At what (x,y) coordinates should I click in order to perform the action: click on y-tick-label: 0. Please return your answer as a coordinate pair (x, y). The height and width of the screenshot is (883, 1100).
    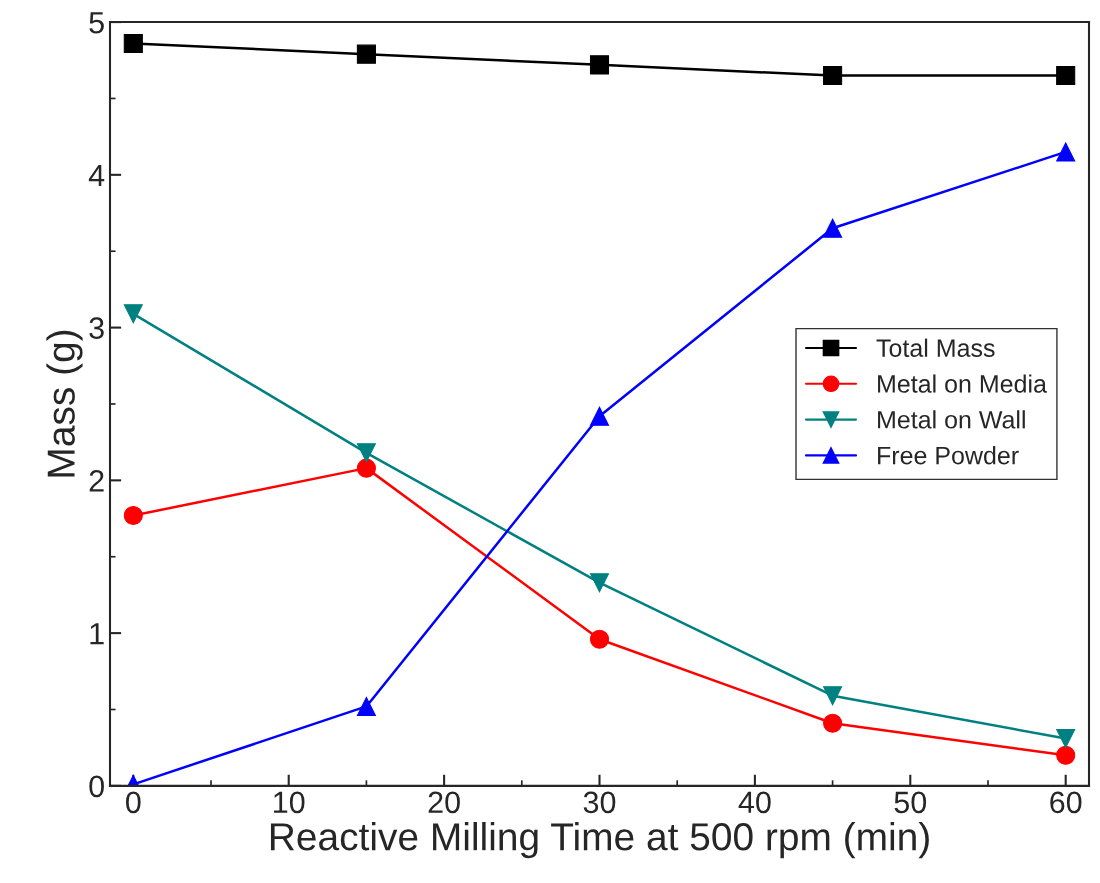
    Looking at the image, I should click on (96, 786).